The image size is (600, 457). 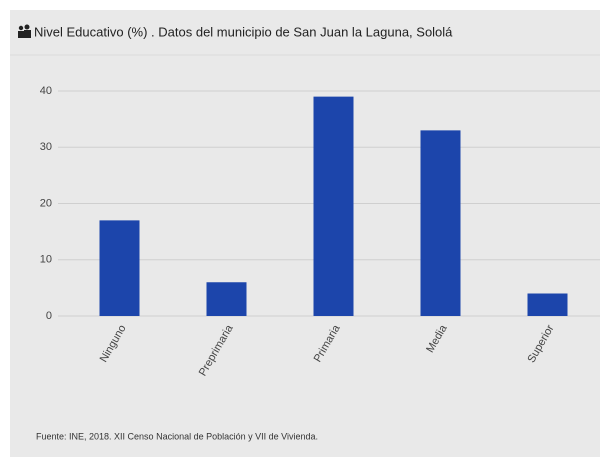 I want to click on y-tick-label: 30, so click(x=46, y=147).